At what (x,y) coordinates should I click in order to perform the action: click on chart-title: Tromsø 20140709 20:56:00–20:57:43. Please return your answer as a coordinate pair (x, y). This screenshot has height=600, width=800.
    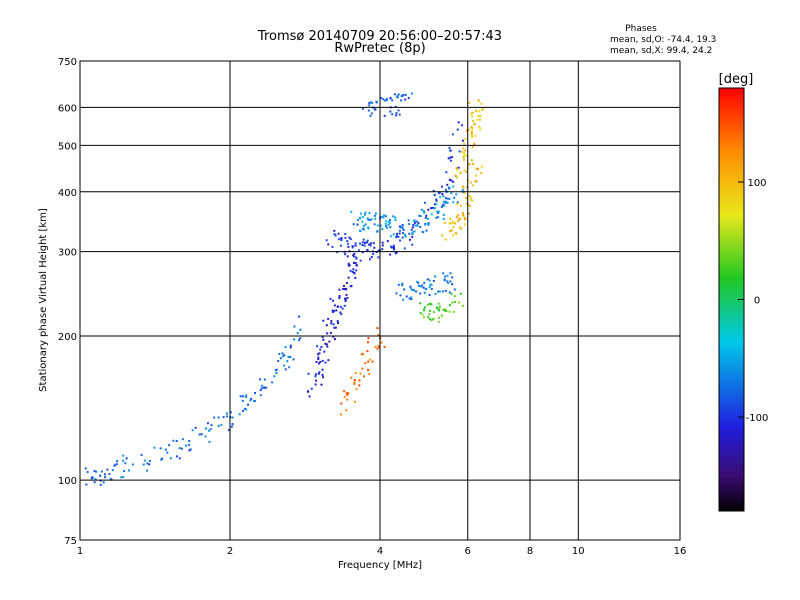
    Looking at the image, I should click on (379, 36).